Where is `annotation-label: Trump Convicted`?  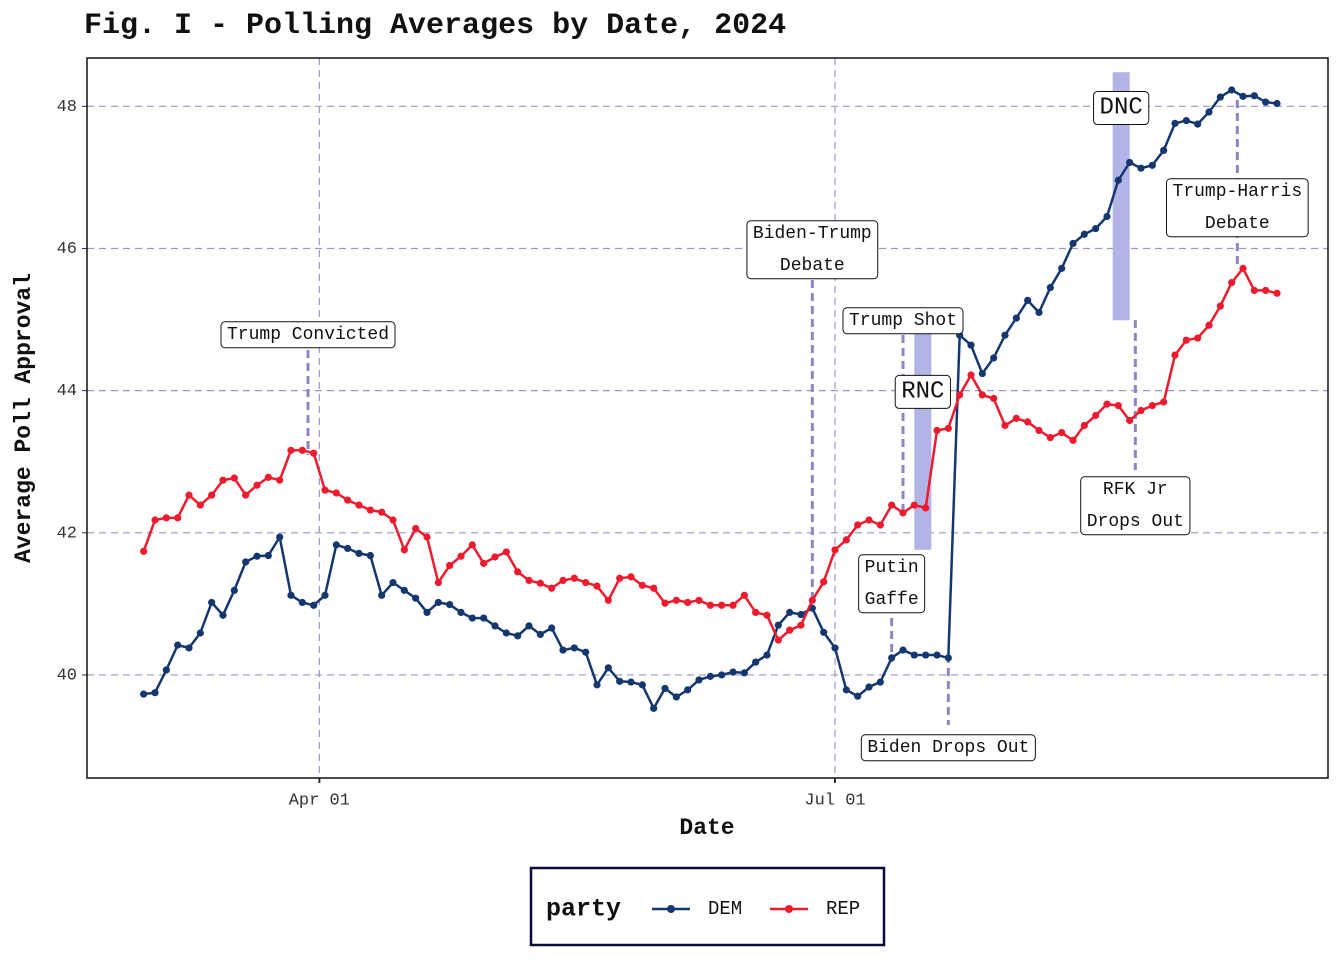
annotation-label: Trump Convicted is located at coordinates (308, 335).